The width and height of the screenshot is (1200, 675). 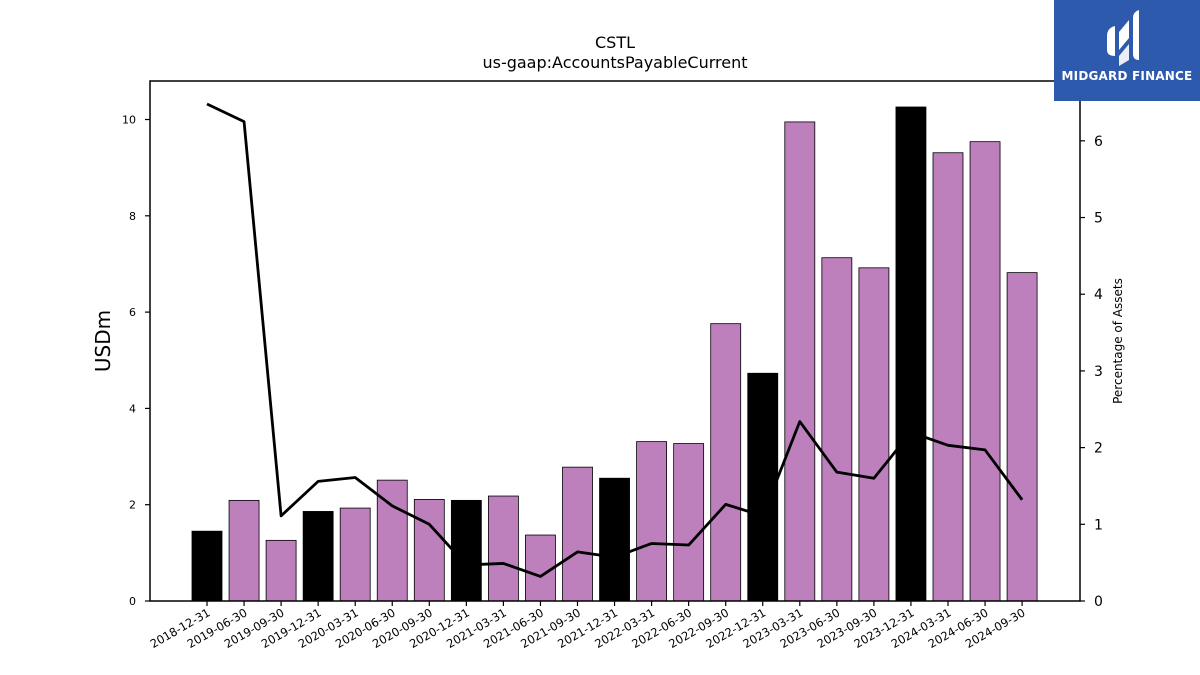 What do you see at coordinates (129, 120) in the screenshot?
I see `y-tick-label: 10` at bounding box center [129, 120].